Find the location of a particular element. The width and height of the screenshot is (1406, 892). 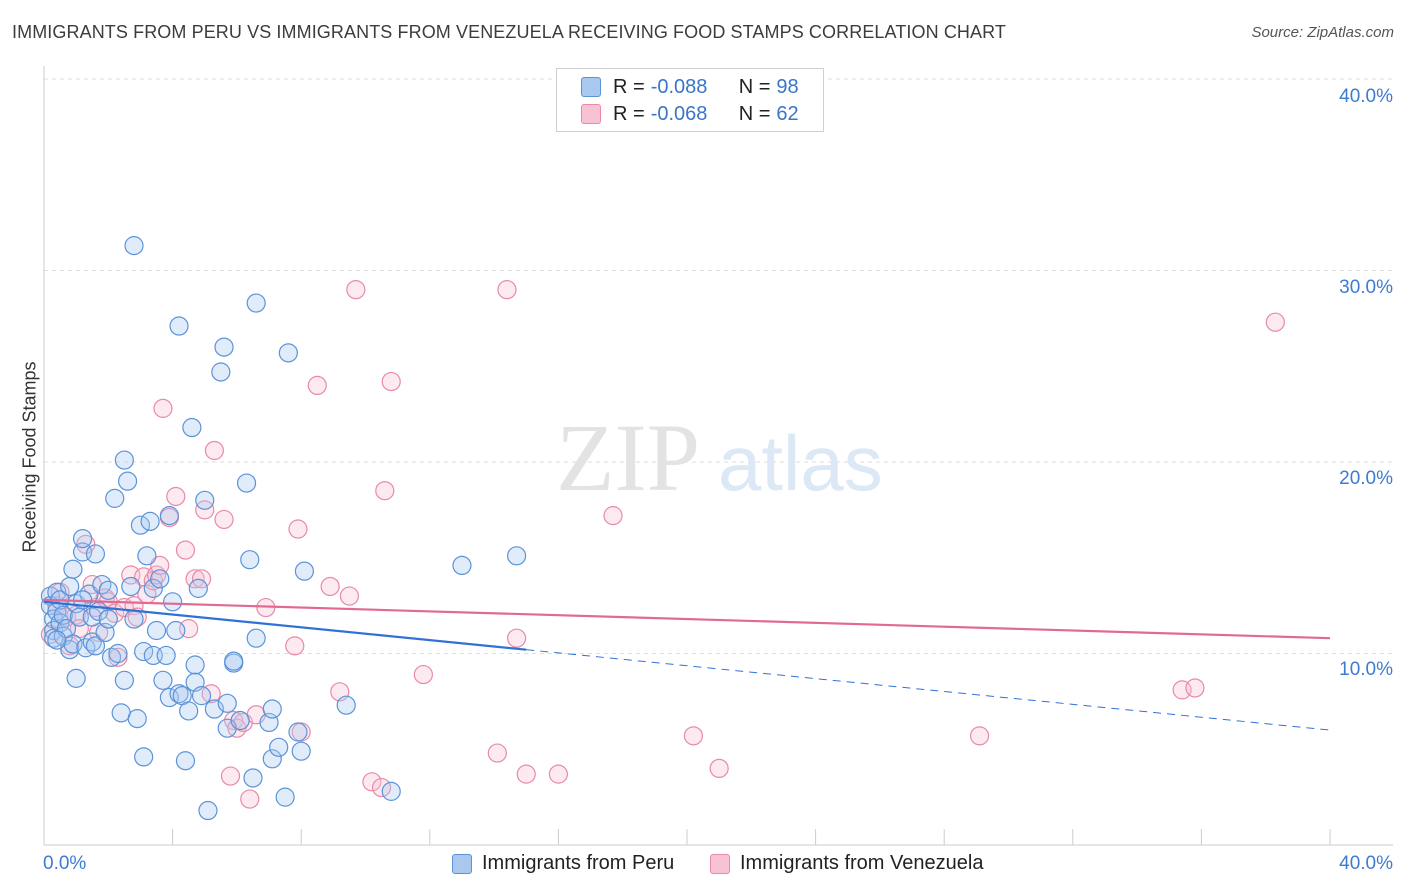

legend-row-venezuela: R = -0.068 N = 62 is located at coordinates (690, 114).